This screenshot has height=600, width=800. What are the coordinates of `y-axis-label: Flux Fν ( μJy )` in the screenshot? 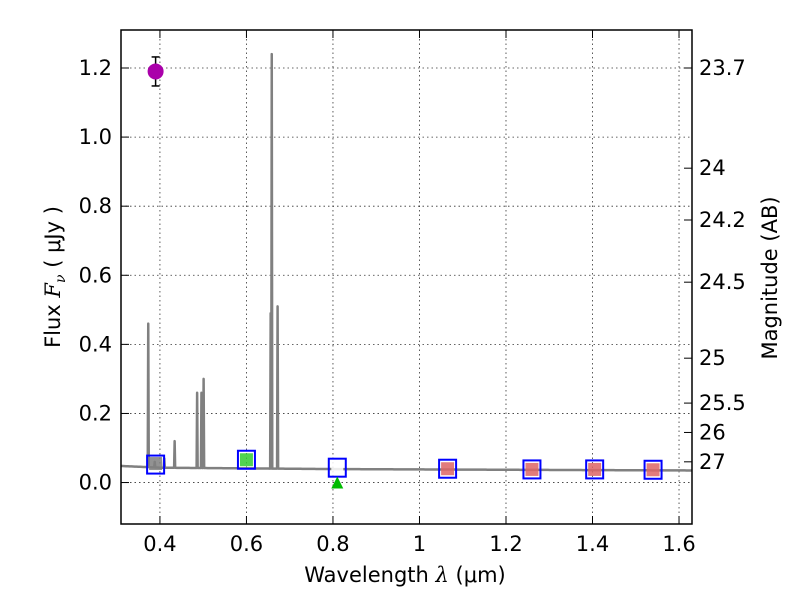 It's located at (55, 277).